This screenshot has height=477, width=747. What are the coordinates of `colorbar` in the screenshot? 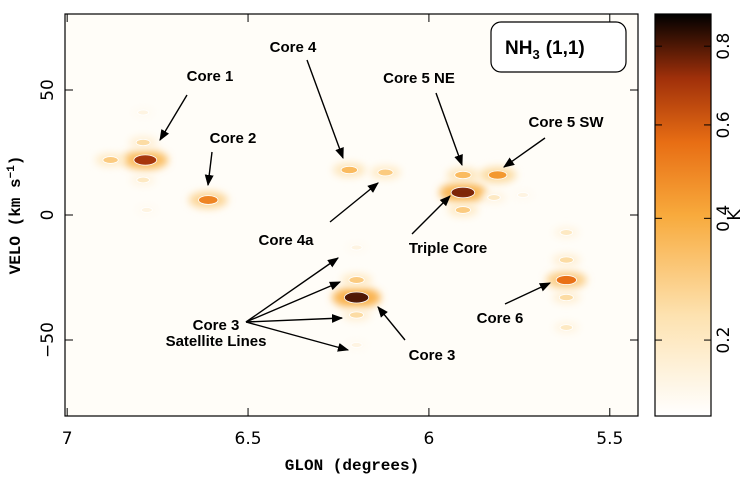 It's located at (683, 215).